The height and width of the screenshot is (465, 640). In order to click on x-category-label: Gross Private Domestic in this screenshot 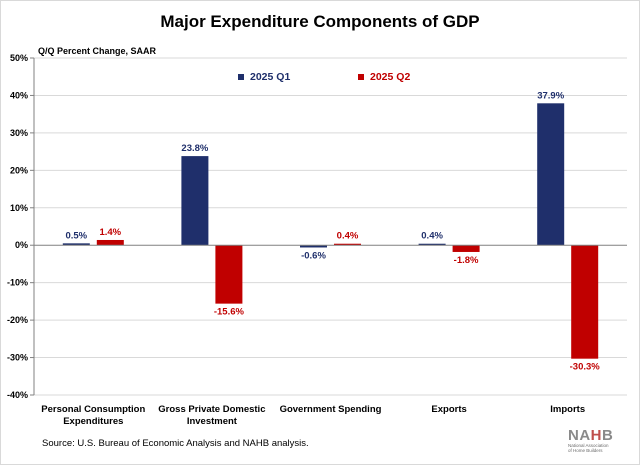, I will do `click(211, 409)`.